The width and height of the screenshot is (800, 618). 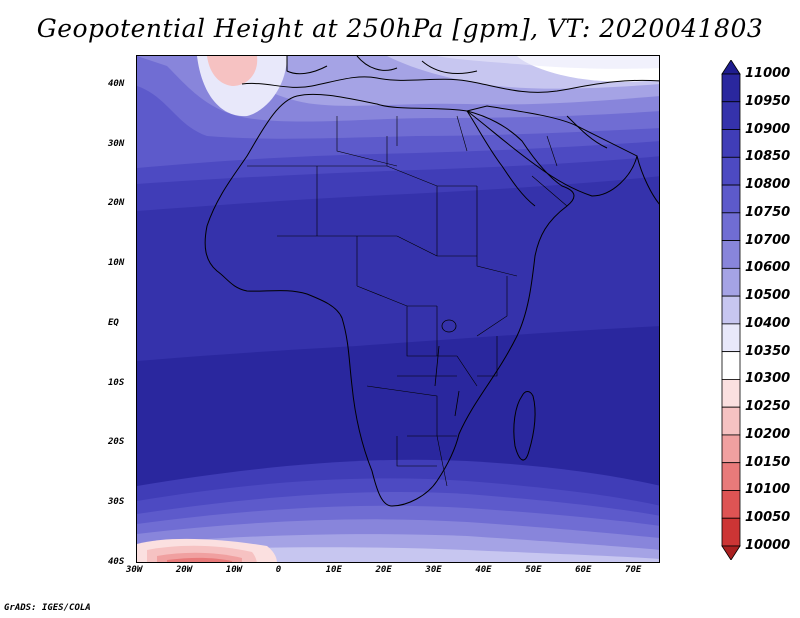 What do you see at coordinates (383, 570) in the screenshot?
I see `lon-tick-label: 20E` at bounding box center [383, 570].